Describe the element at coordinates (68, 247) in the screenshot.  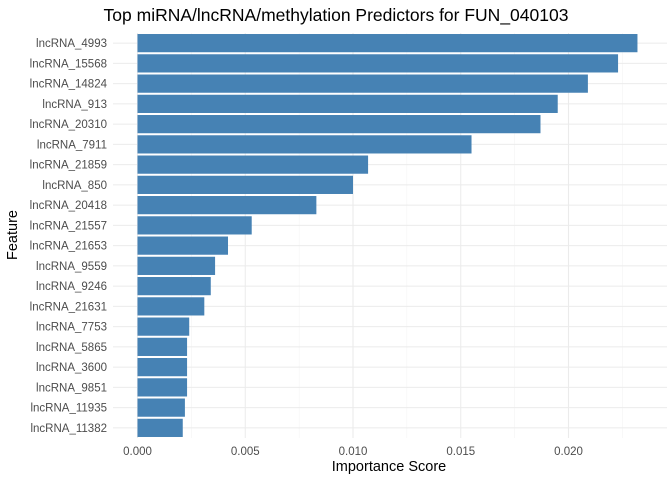
I see `y-tick-label: lncRNA_21653` at that location.